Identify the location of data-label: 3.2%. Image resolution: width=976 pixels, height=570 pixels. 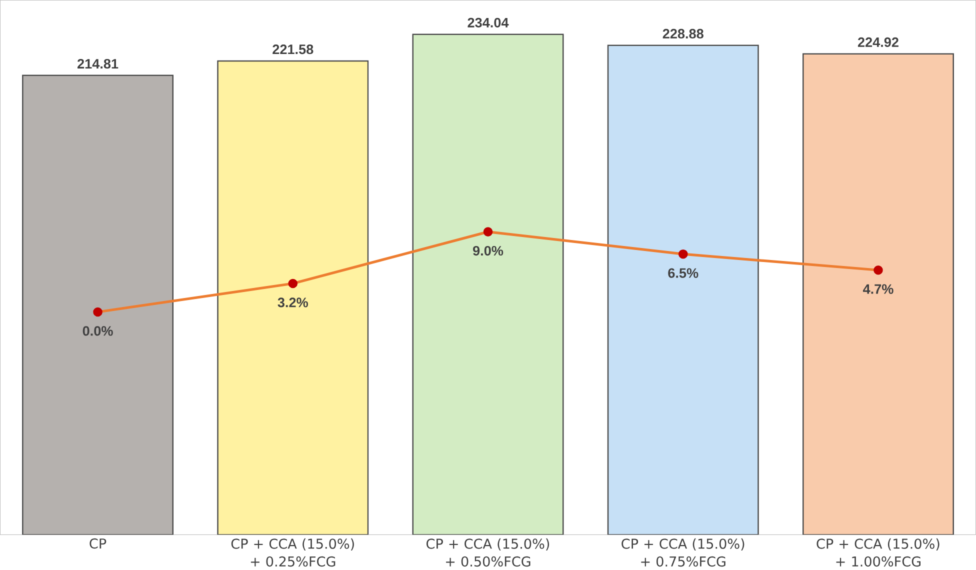
(293, 303).